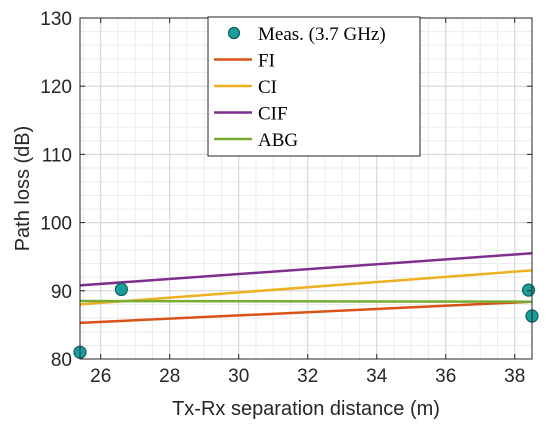 This screenshot has width=550, height=432. What do you see at coordinates (445, 376) in the screenshot?
I see `x-tick-label: 36` at bounding box center [445, 376].